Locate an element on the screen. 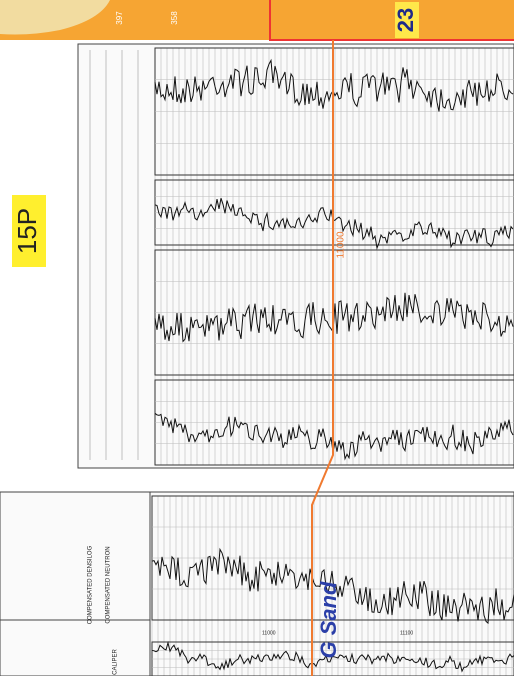 The height and width of the screenshot is (676, 514). map-label: 397 is located at coordinates (119, 18).